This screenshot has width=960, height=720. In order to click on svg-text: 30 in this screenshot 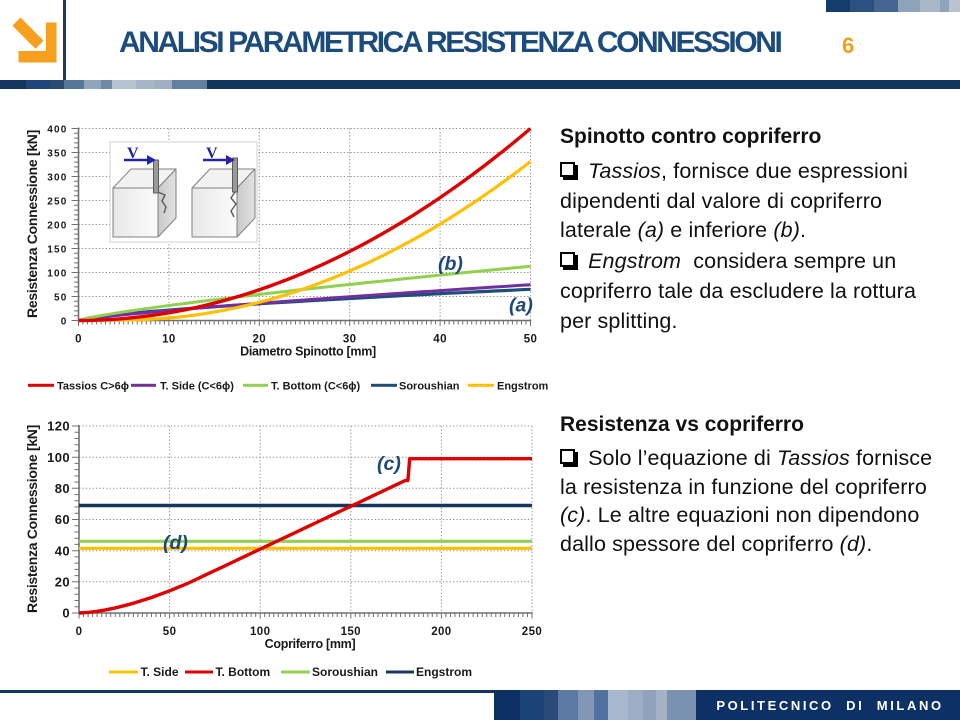, I will do `click(350, 340)`.